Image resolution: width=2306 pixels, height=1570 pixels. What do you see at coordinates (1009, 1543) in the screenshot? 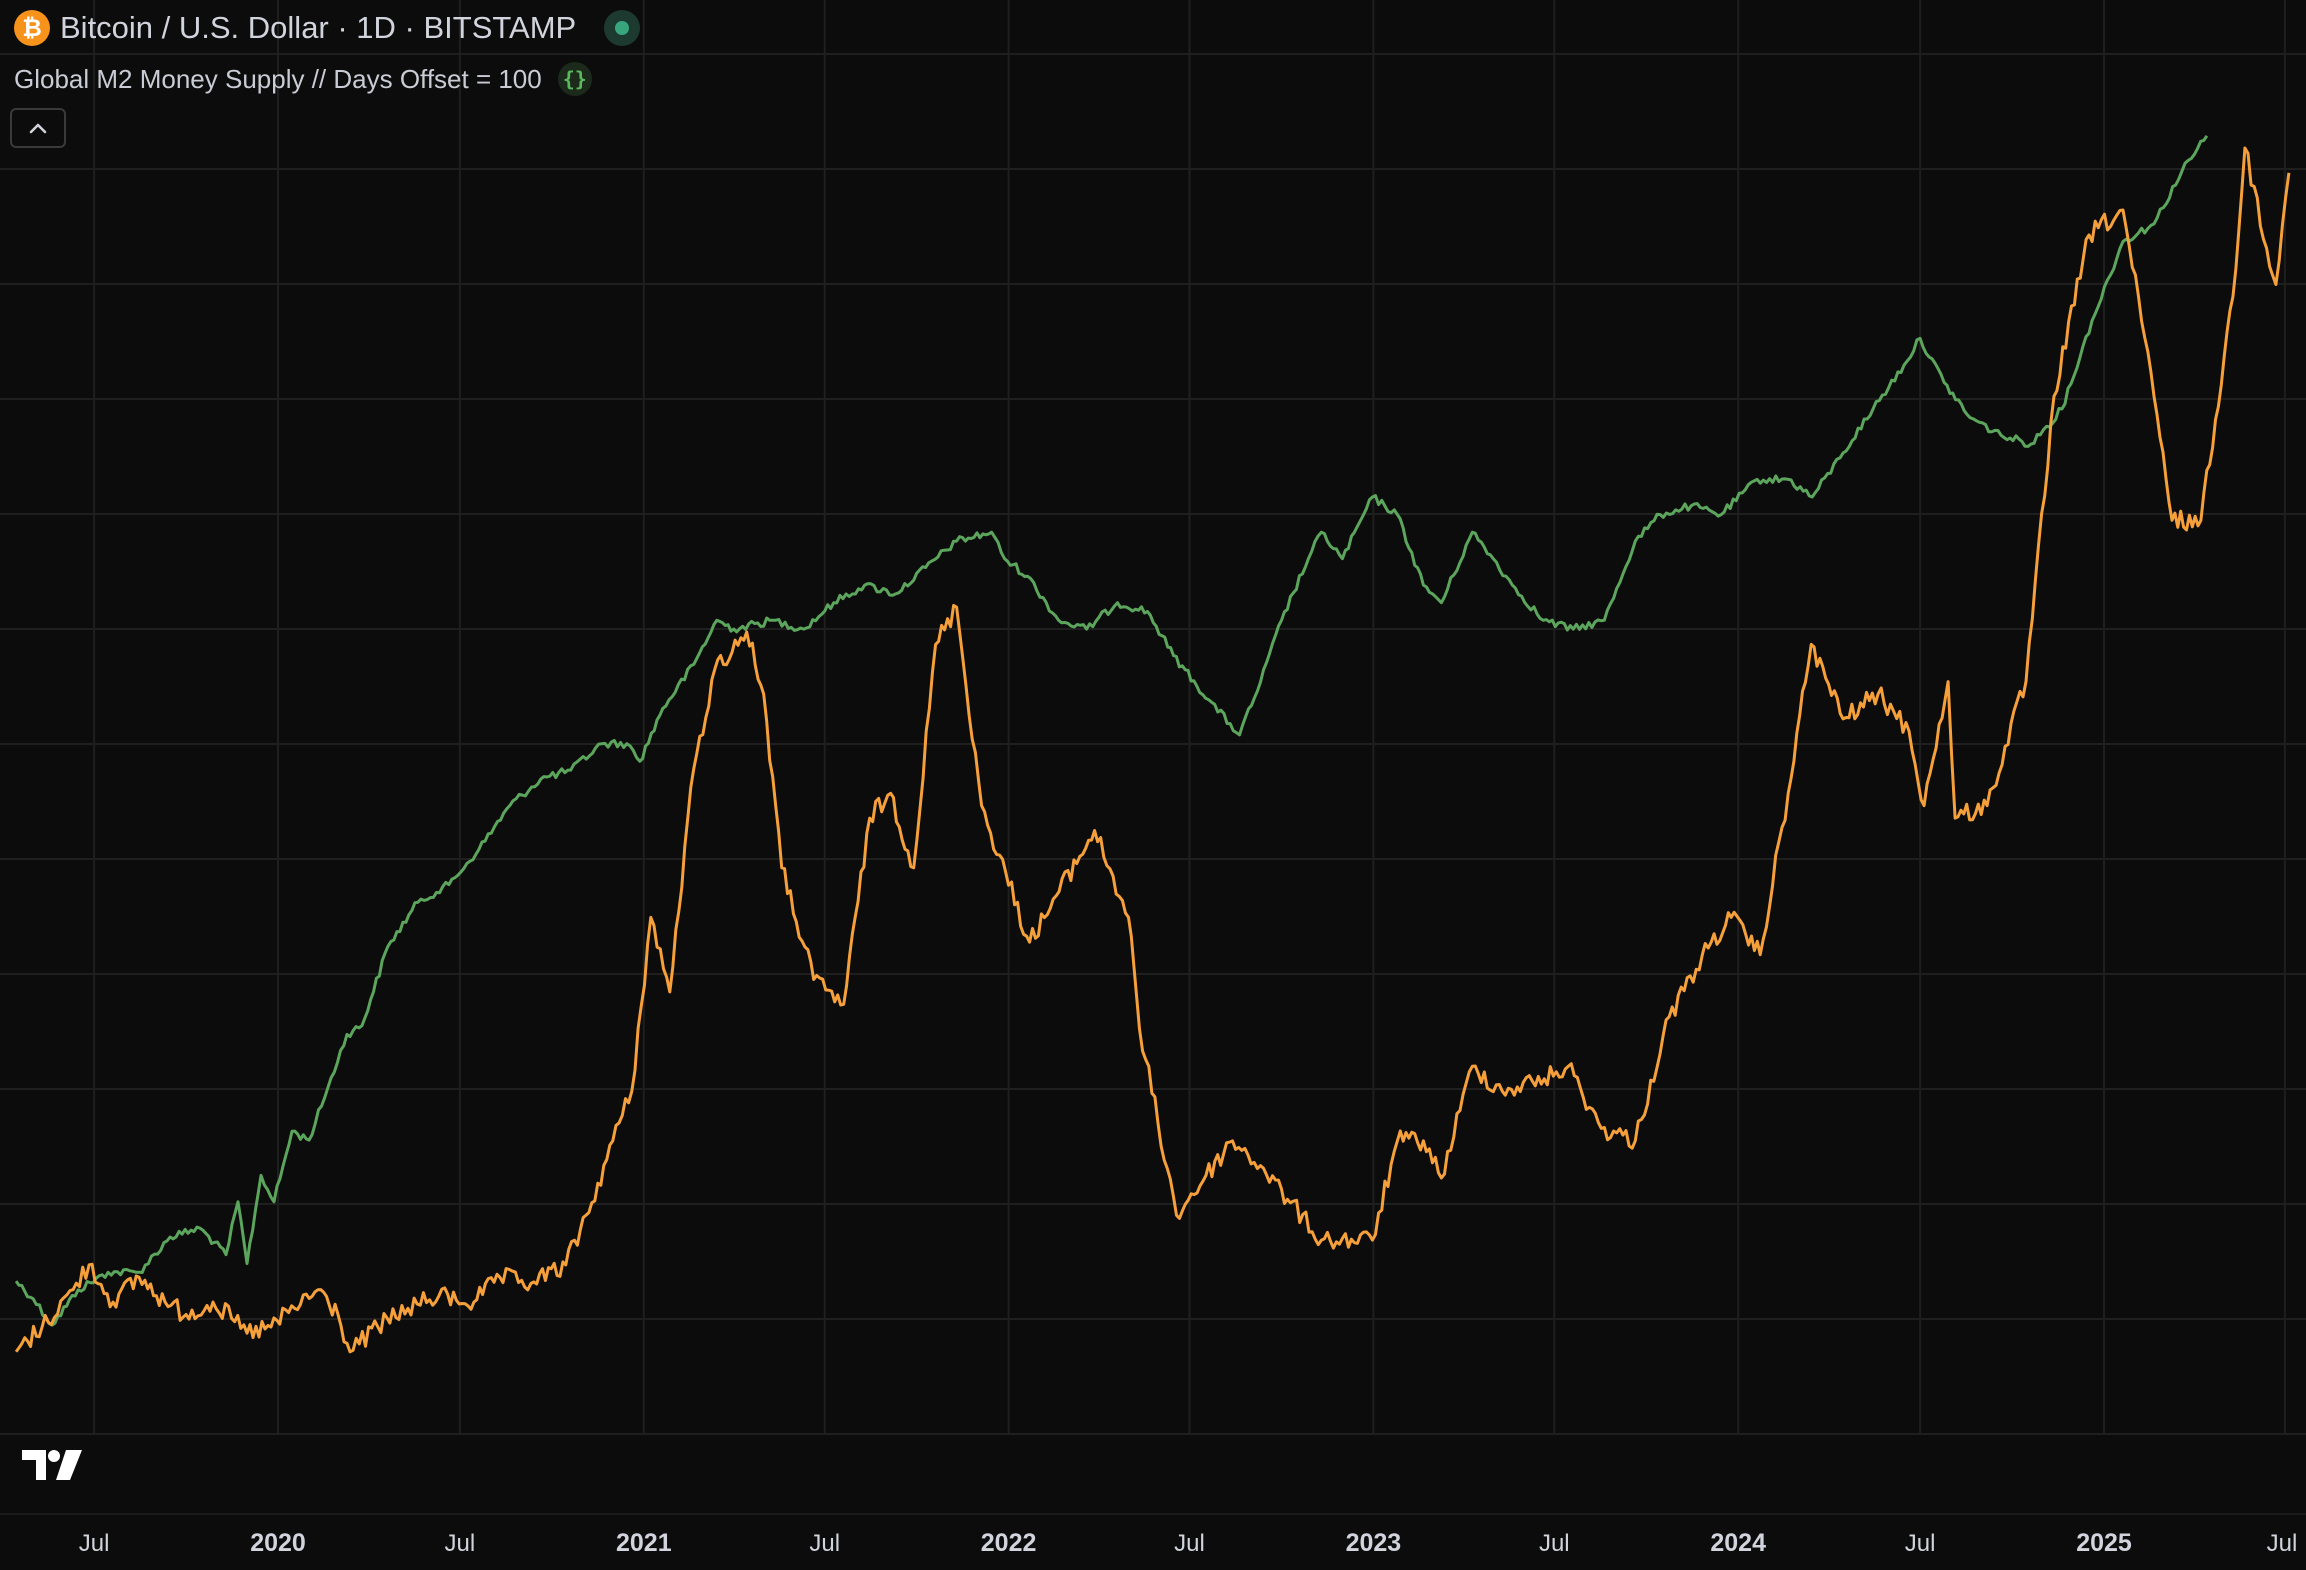
I see `x-tick-label: 2022` at bounding box center [1009, 1543].